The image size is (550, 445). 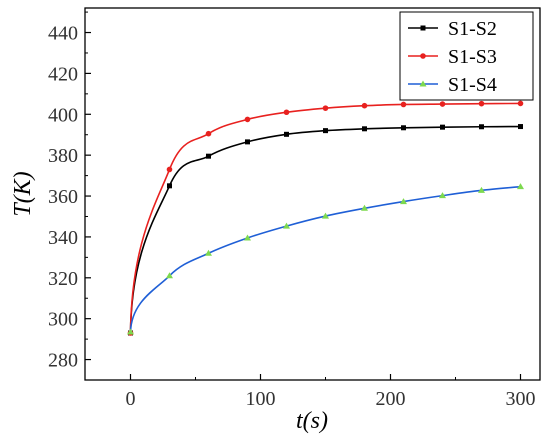 I want to click on x-tick-label: 100, so click(x=261, y=399).